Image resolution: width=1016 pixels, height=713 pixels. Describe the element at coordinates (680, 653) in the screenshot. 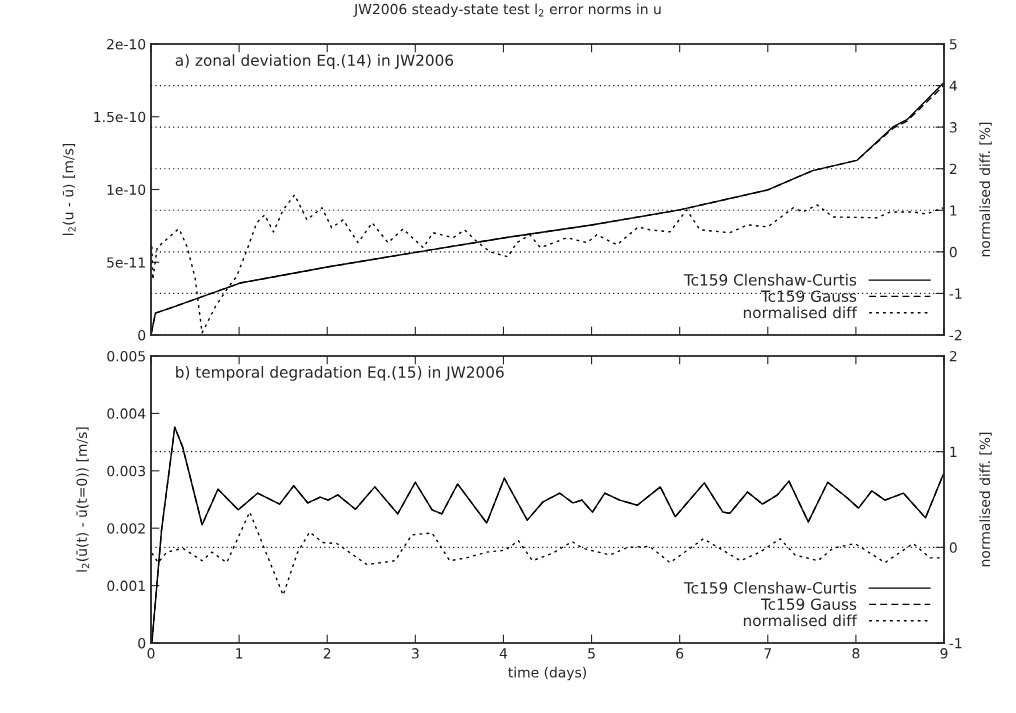

I see `x-tick-label: 6` at that location.